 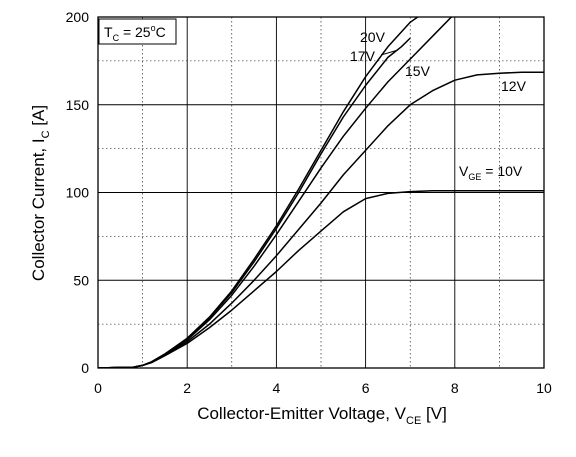 I want to click on temperature-condition-box: TC = 25oC, so click(x=137, y=31).